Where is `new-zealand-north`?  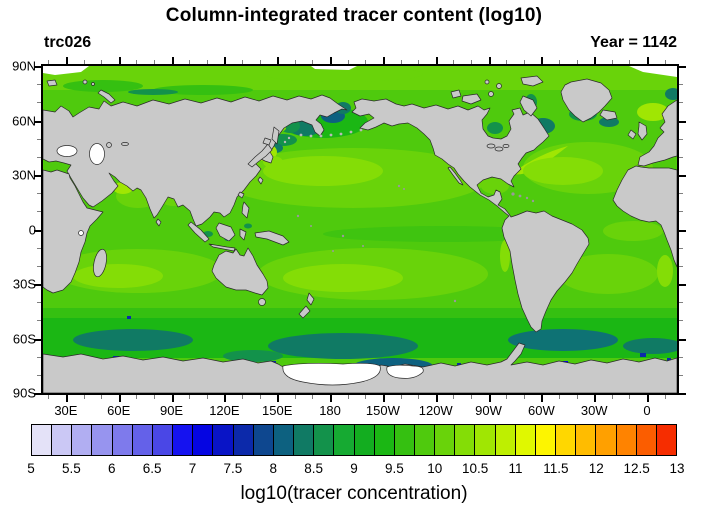 new-zealand-north is located at coordinates (310, 299).